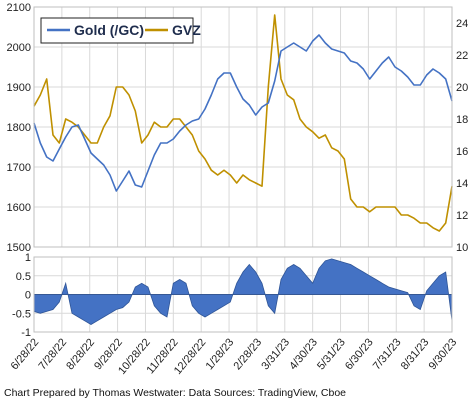 The width and height of the screenshot is (474, 405). What do you see at coordinates (462, 216) in the screenshot?
I see `y-right-tick-label: 12` at bounding box center [462, 216].